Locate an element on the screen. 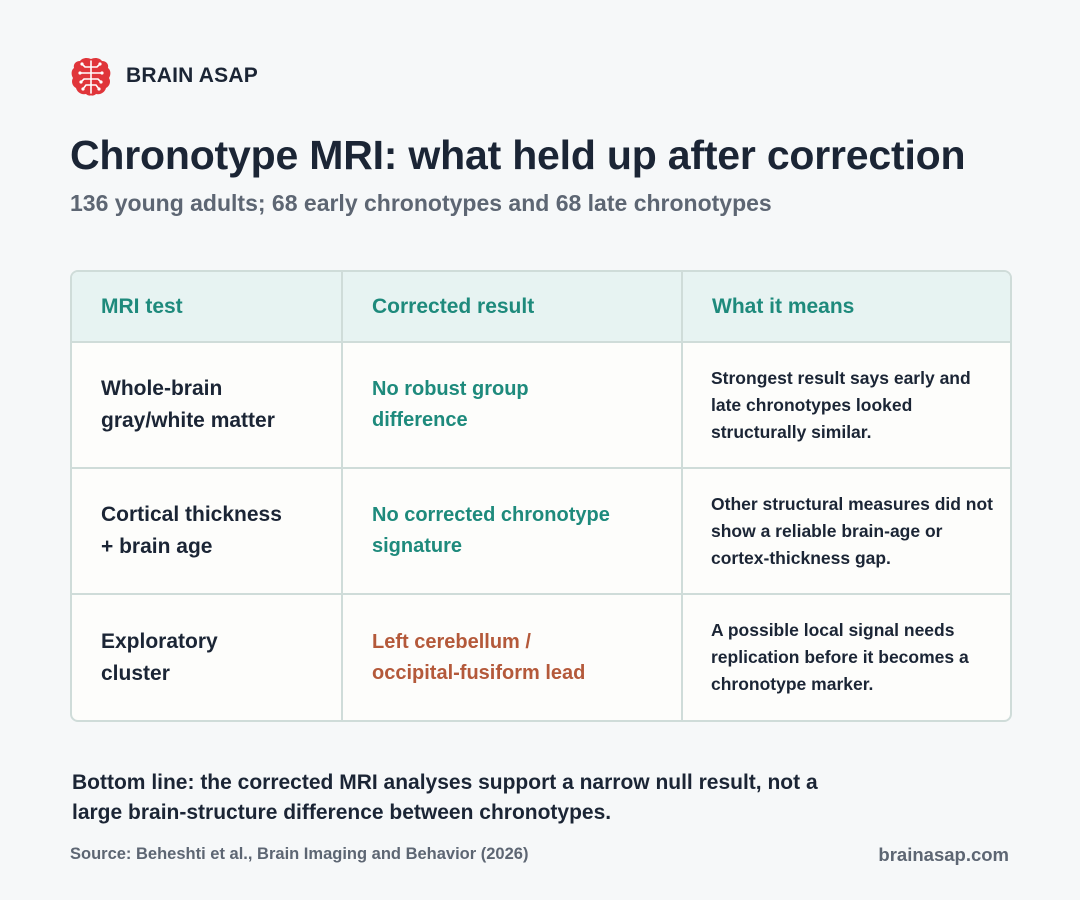 The image size is (1080, 900). line: chronotype marker. is located at coordinates (792, 684).